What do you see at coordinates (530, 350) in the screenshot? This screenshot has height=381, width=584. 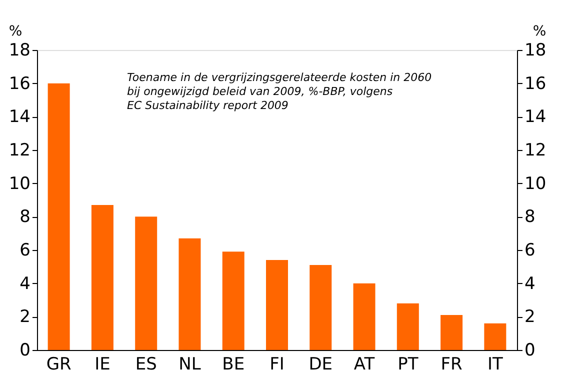 I see `y2-tick-label: 0` at bounding box center [530, 350].